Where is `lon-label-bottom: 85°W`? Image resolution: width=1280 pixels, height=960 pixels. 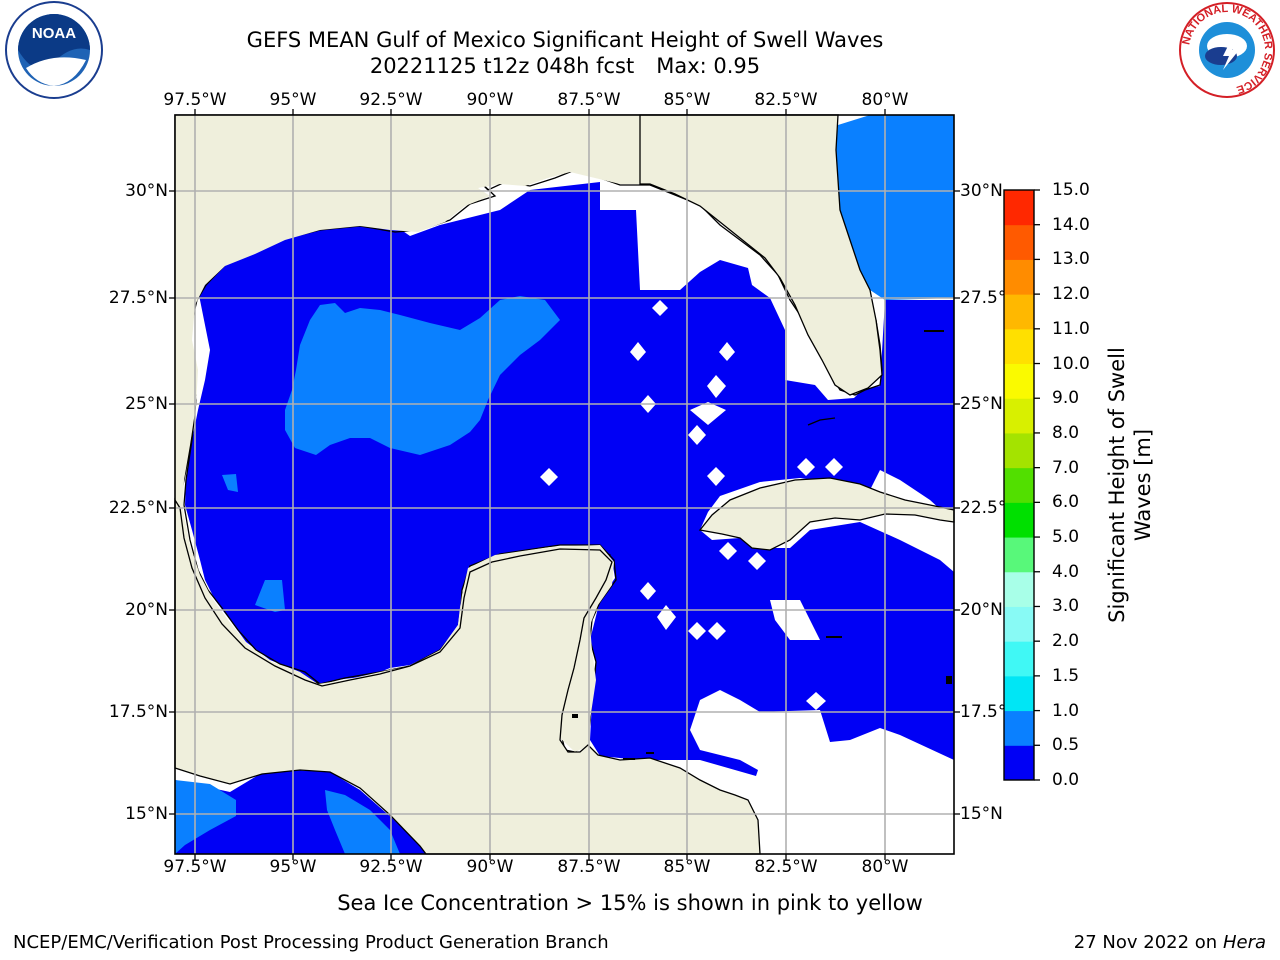
lon-label-bottom: 85°W is located at coordinates (687, 867).